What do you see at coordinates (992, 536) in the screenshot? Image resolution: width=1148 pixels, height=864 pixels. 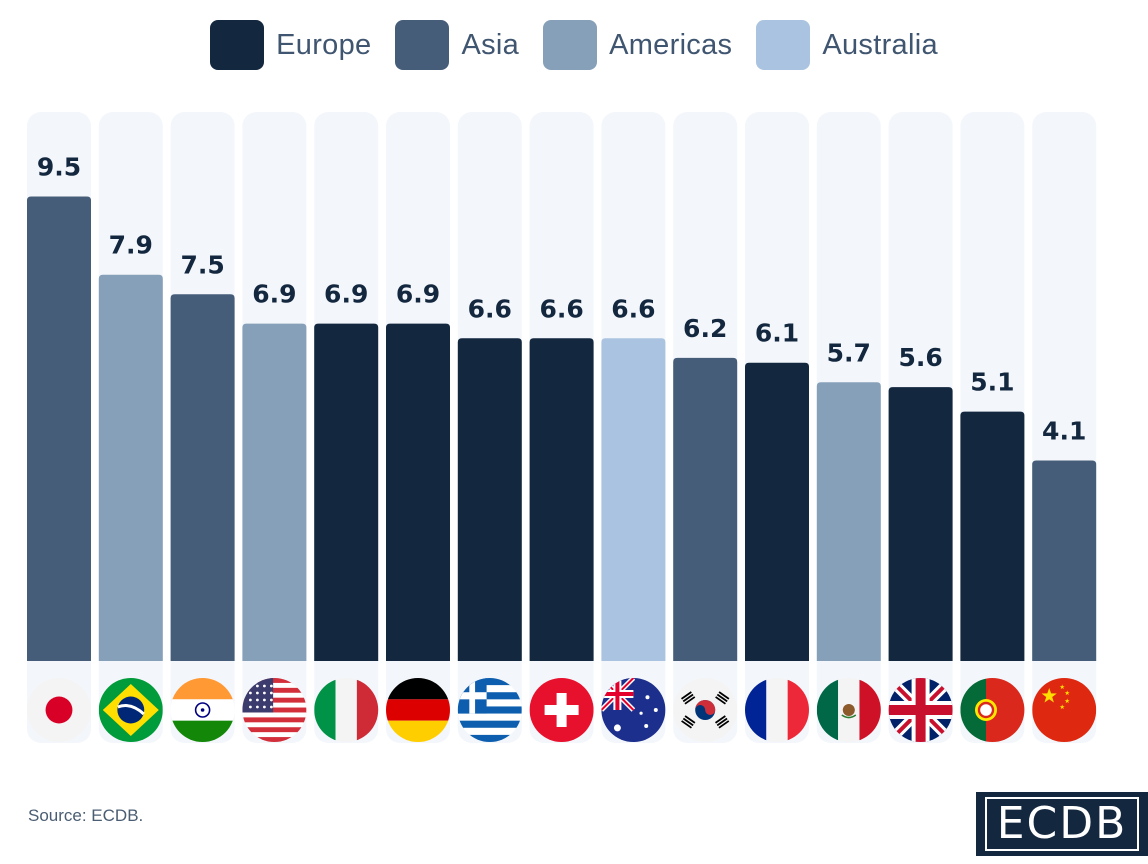 I see `bar-portugal` at bounding box center [992, 536].